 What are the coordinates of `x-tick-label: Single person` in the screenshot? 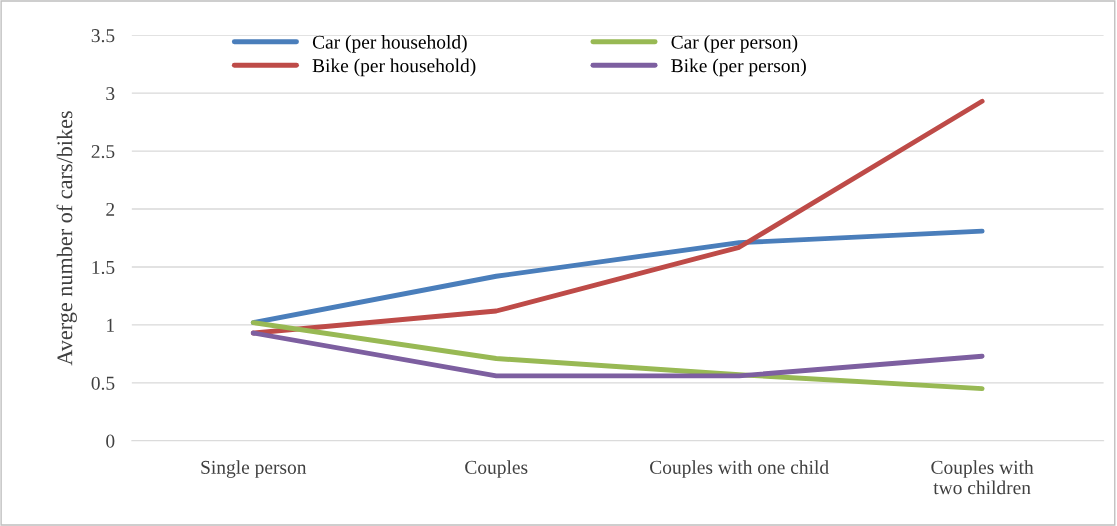 It's located at (254, 469).